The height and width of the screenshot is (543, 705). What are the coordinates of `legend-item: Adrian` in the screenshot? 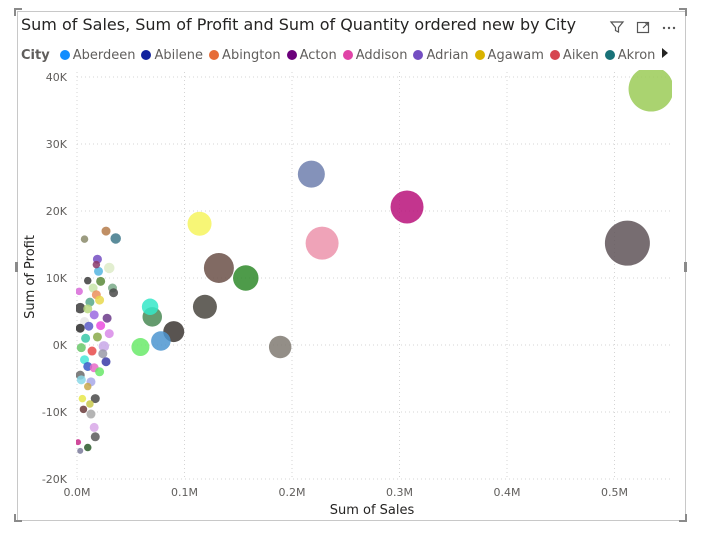 It's located at (441, 55).